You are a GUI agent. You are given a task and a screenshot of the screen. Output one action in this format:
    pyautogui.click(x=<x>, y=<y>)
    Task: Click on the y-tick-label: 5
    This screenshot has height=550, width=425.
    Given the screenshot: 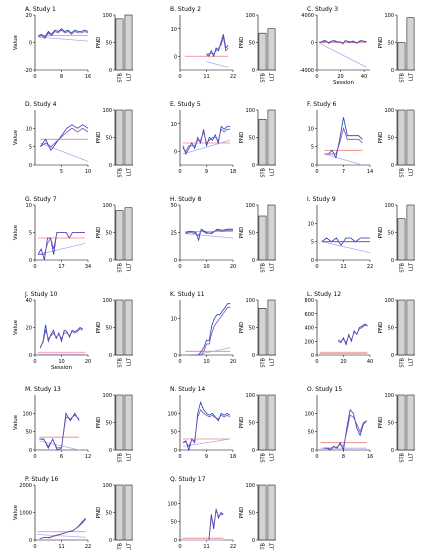 What is the action you would take?
    pyautogui.click(x=30, y=148)
    